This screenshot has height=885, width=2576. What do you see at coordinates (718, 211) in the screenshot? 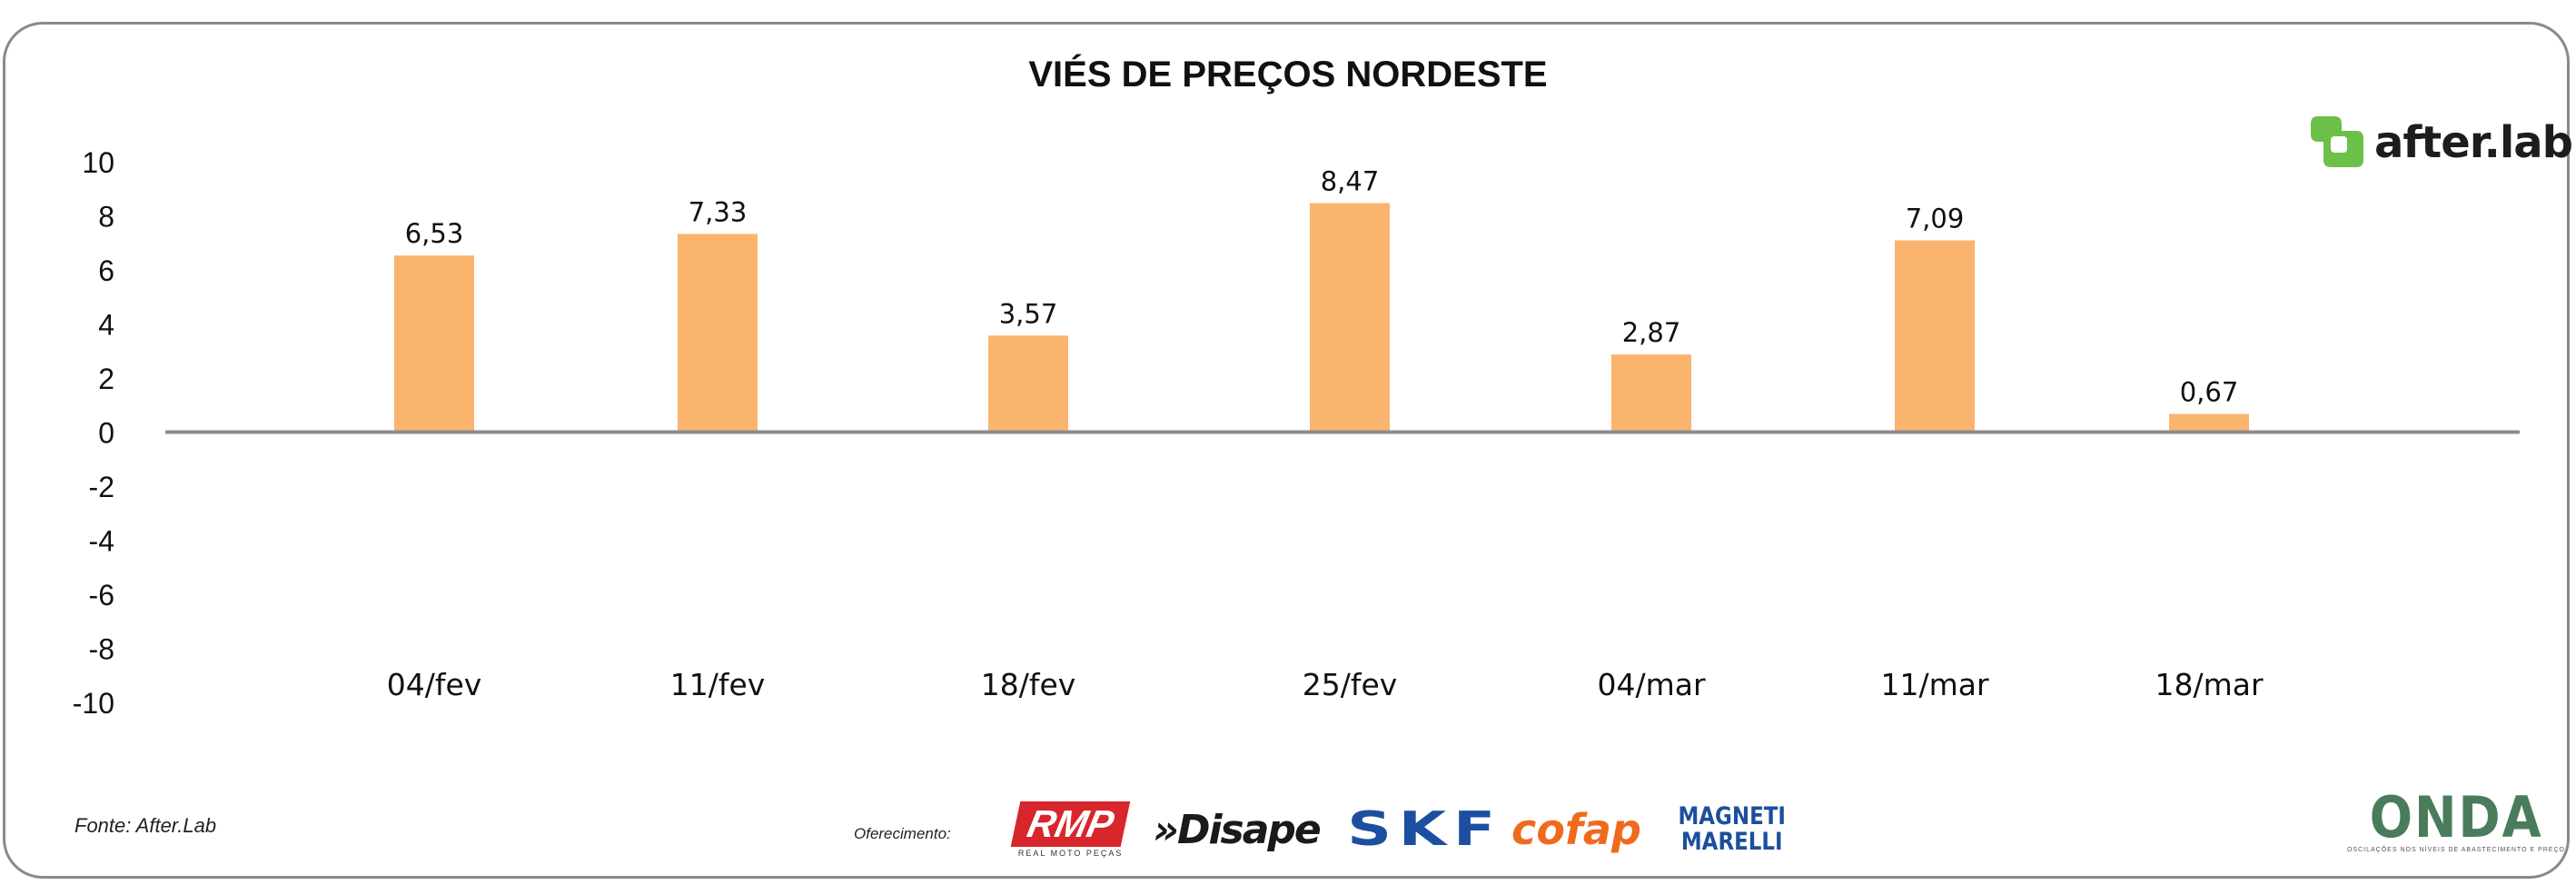
I see `bar-value-label: 7,33` at bounding box center [718, 211].